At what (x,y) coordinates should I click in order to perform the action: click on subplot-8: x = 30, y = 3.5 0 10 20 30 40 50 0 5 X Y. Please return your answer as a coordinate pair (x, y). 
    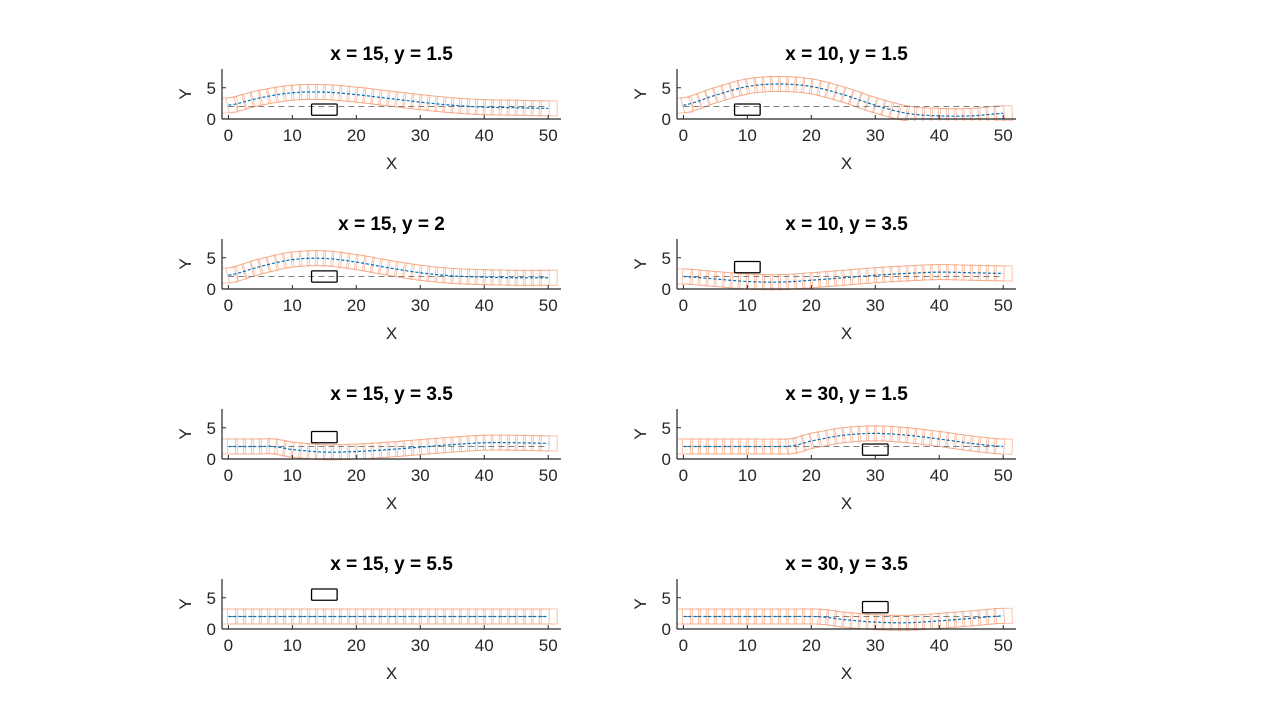
    Looking at the image, I should click on (823, 618).